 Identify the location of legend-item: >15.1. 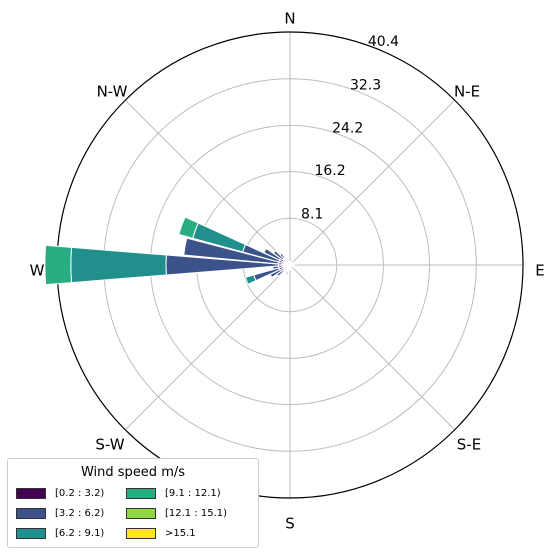
(161, 533).